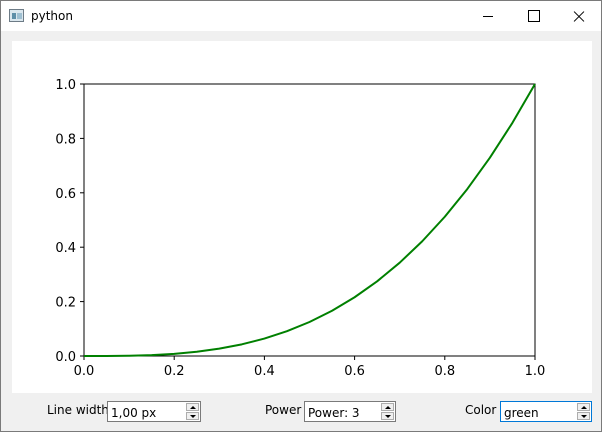 The image size is (602, 432). What do you see at coordinates (264, 371) in the screenshot?
I see `x-tick-label: 0.4` at bounding box center [264, 371].